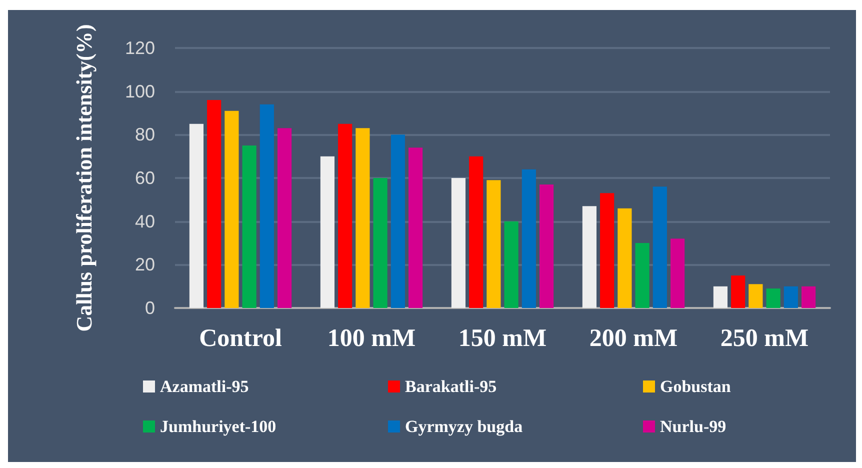  Describe the element at coordinates (764, 338) in the screenshot. I see `x-tick-label: 250 mM` at that location.